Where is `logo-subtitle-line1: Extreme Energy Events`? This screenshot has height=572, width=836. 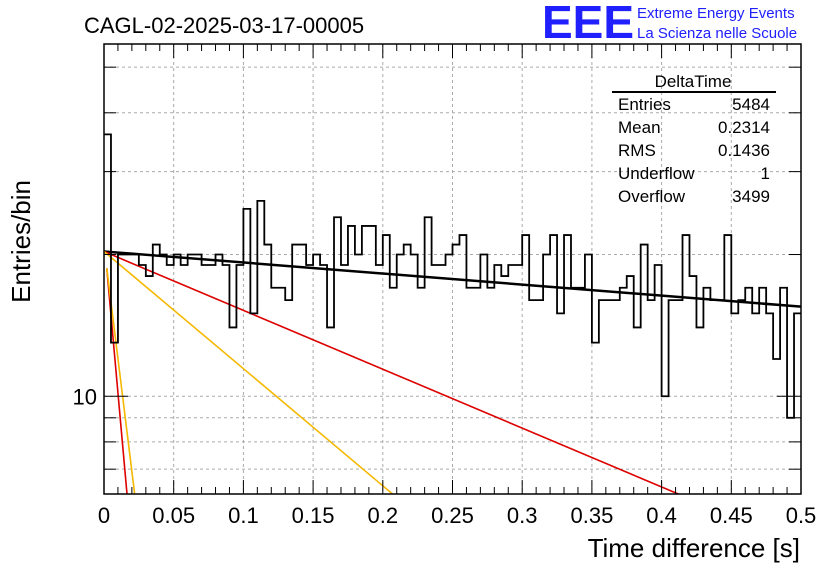
logo-subtitle-line1: Extreme Energy Events is located at coordinates (716, 13).